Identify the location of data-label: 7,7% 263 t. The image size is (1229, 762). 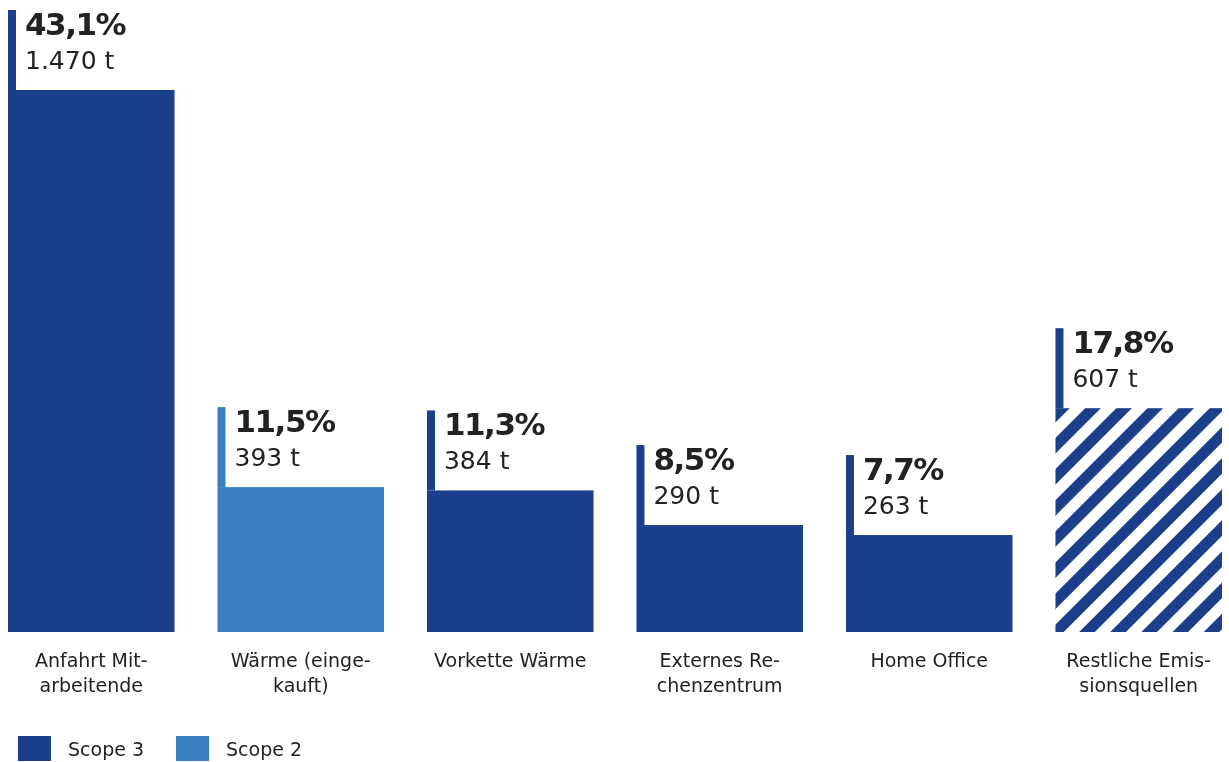
(903, 486).